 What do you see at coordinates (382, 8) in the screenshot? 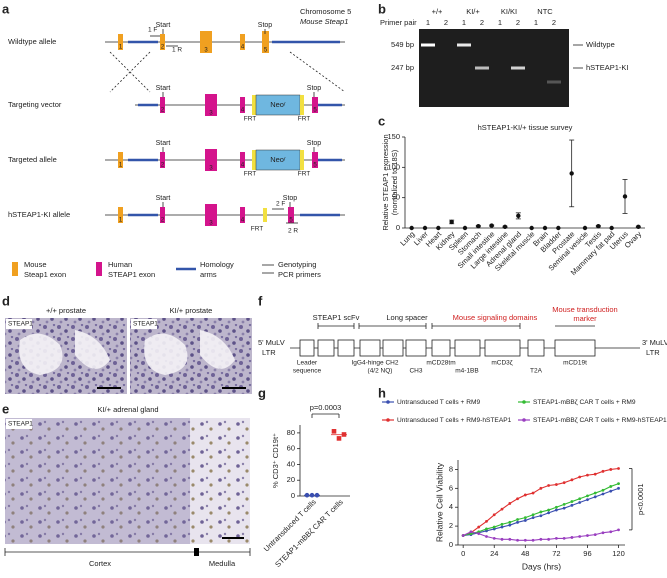
I see `panel-label: b` at bounding box center [382, 8].